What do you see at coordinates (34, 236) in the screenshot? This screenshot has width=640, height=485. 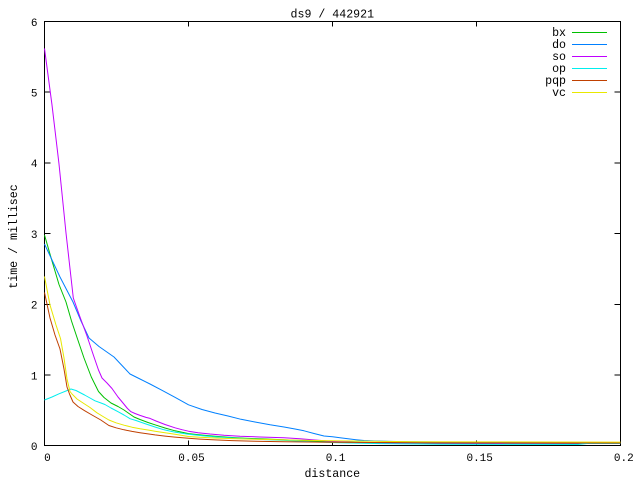 I see `svg-text: 3` at bounding box center [34, 236].